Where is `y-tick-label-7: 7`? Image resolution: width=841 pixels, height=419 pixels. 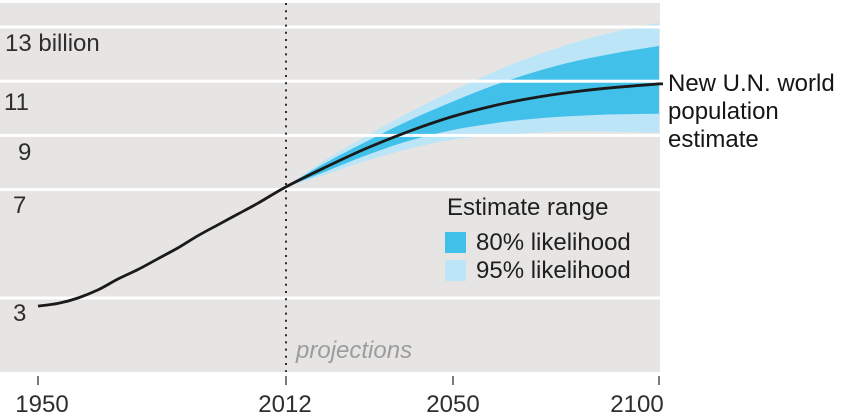
y-tick-label-7: 7 is located at coordinates (20, 205).